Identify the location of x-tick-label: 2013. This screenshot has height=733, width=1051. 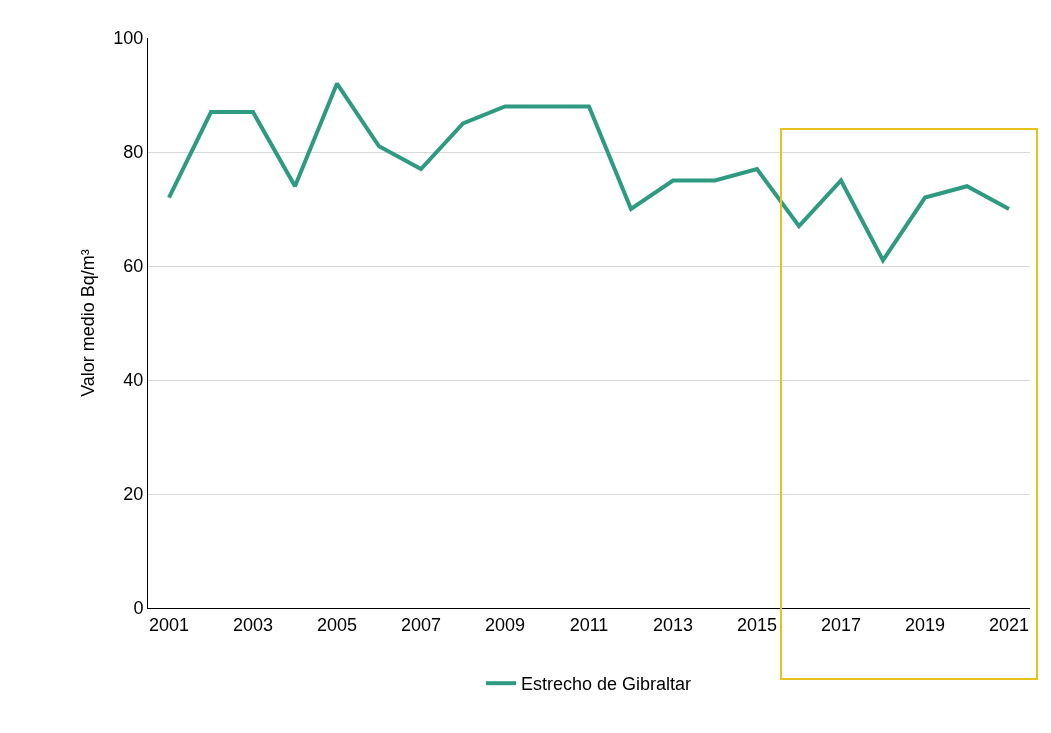
(673, 624).